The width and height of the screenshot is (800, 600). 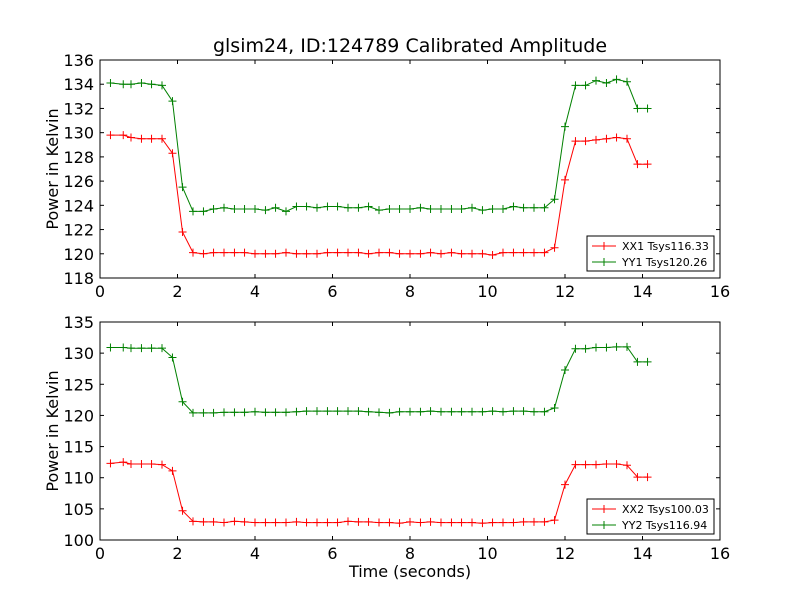 What do you see at coordinates (78, 478) in the screenshot?
I see `y-tick-label: 110` at bounding box center [78, 478].